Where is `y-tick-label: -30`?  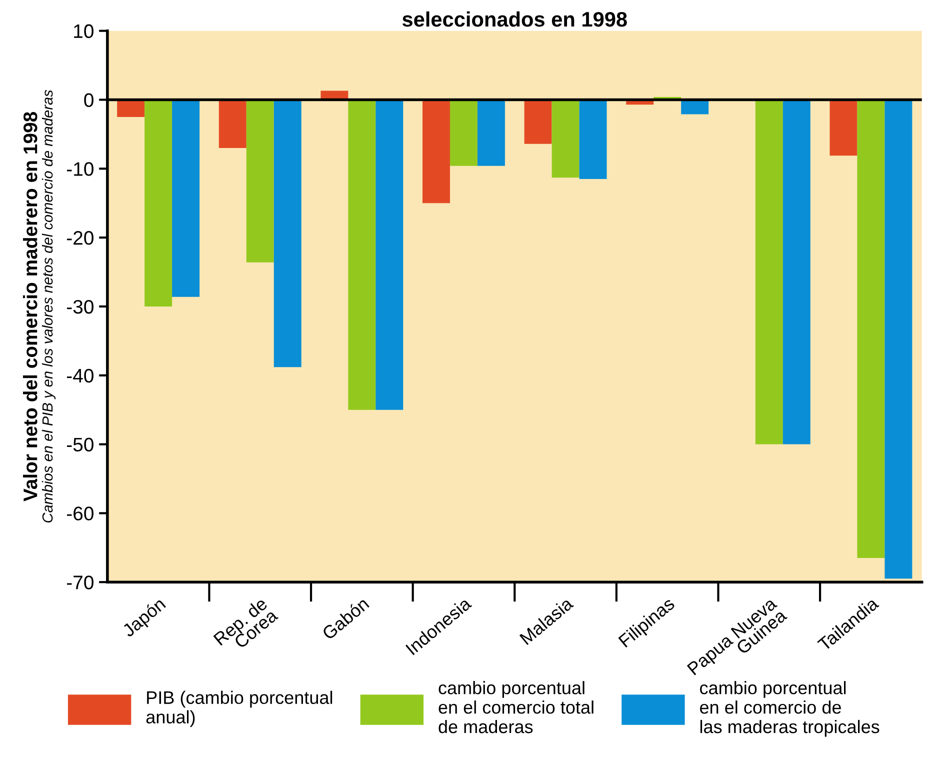 y-tick-label: -30 is located at coordinates (80, 307).